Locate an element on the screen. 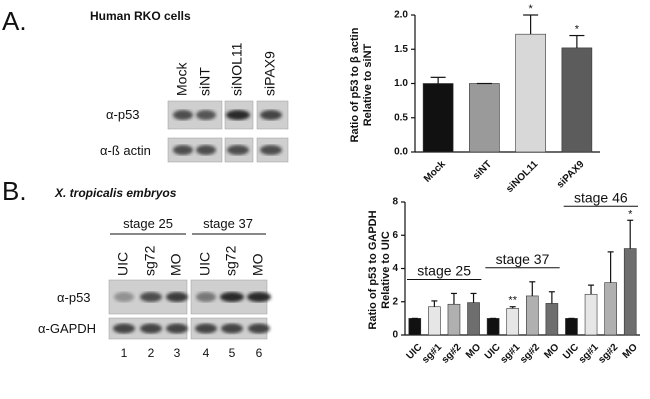  y-tick-label: 0.0 is located at coordinates (401, 152).